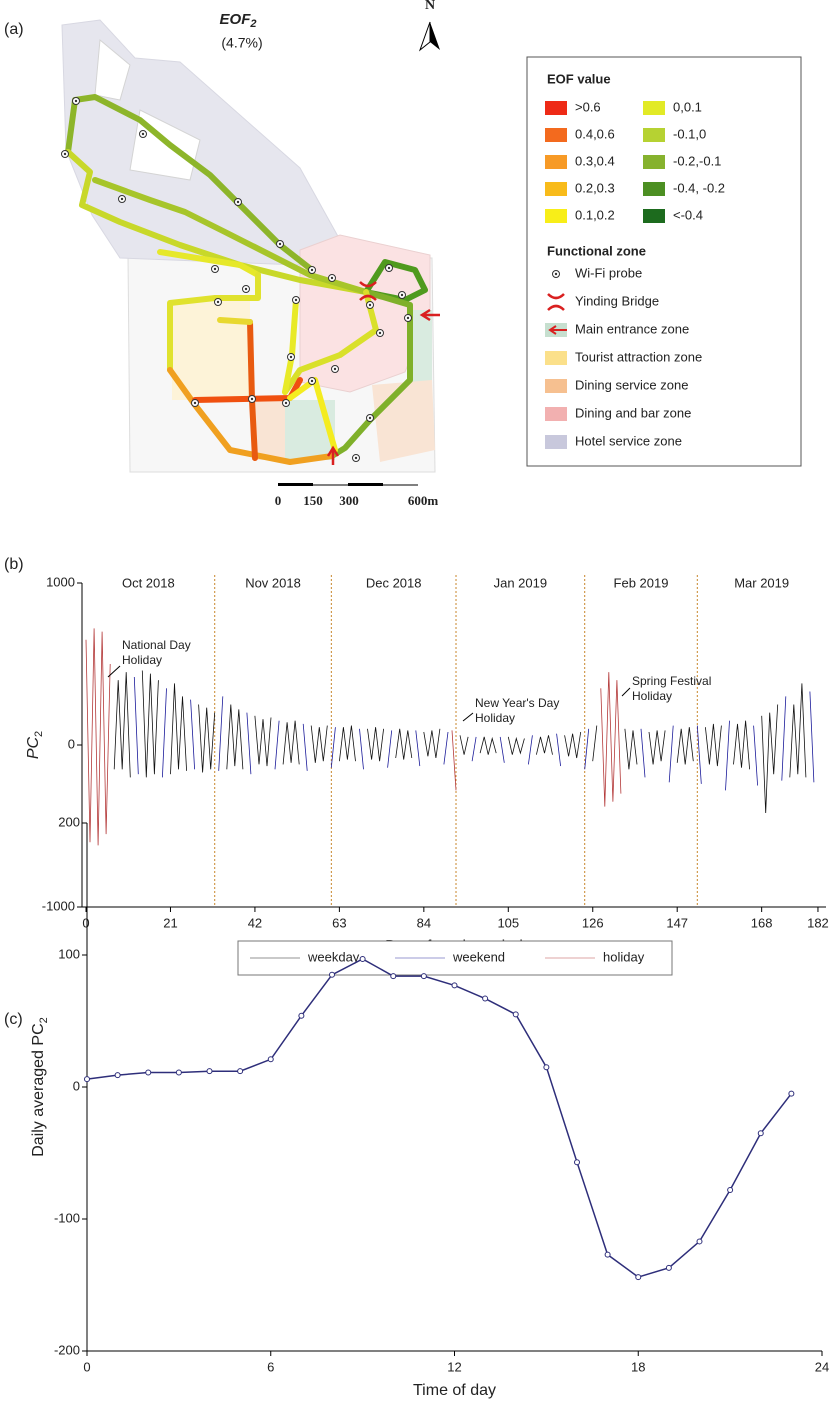 The image size is (832, 1405). I want to click on map-subtitle: (4.7%), so click(241, 43).